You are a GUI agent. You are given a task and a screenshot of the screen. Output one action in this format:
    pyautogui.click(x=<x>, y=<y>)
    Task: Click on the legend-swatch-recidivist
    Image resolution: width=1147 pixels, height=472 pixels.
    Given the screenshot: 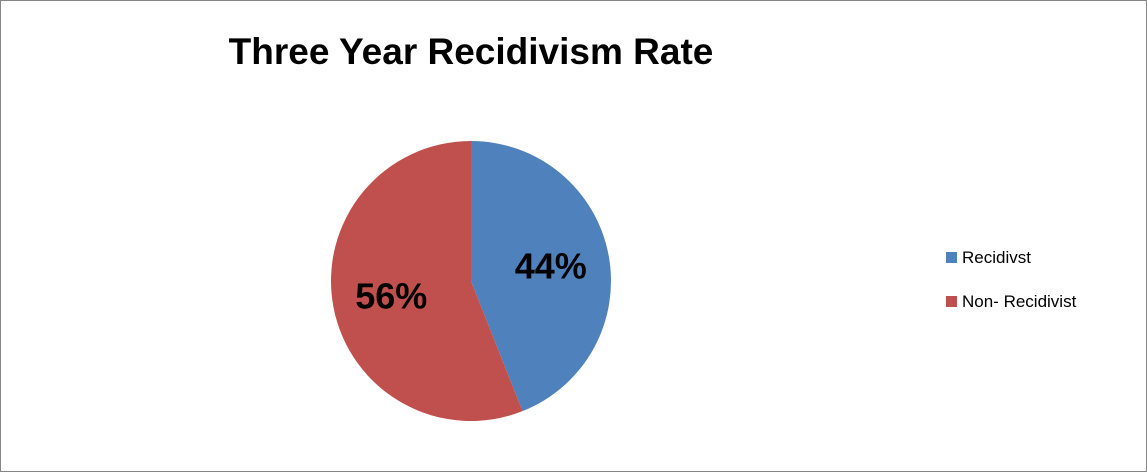 What is the action you would take?
    pyautogui.click(x=951, y=257)
    